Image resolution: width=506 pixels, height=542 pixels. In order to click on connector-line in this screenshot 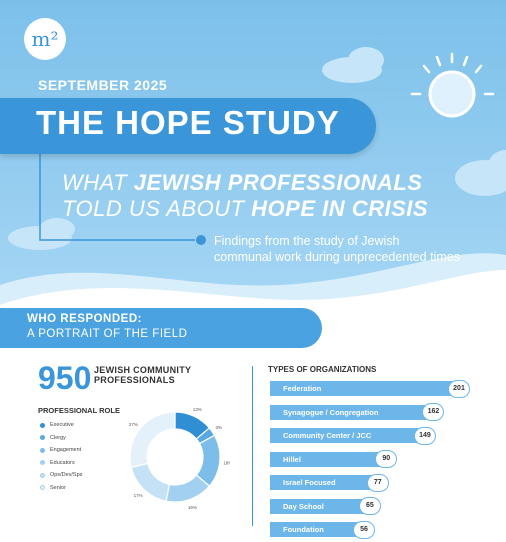, I will do `click(122, 197)`.